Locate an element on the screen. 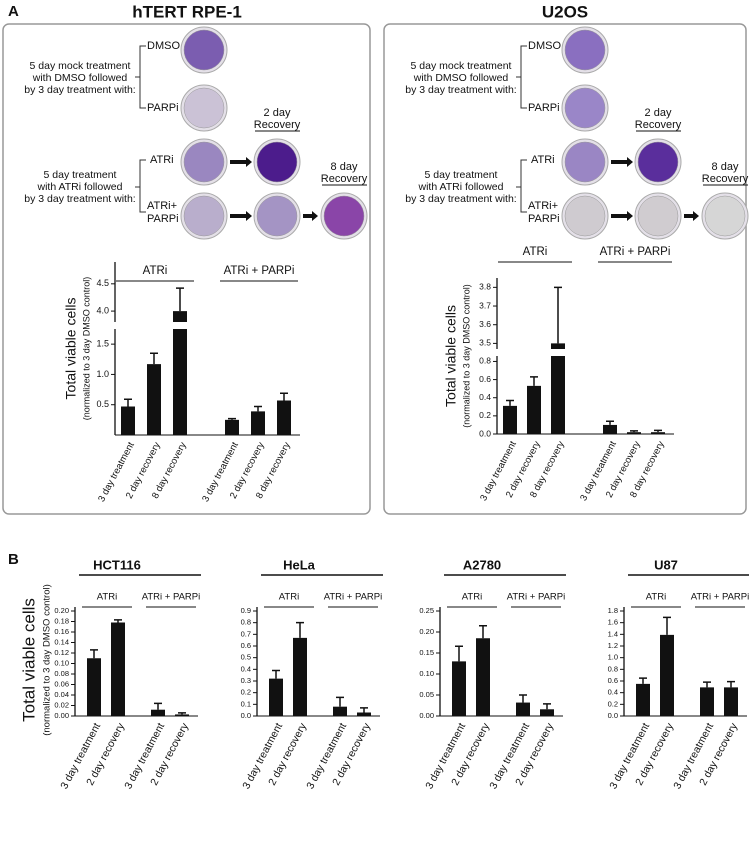  y-tick-label: 0.4 is located at coordinates (613, 692).